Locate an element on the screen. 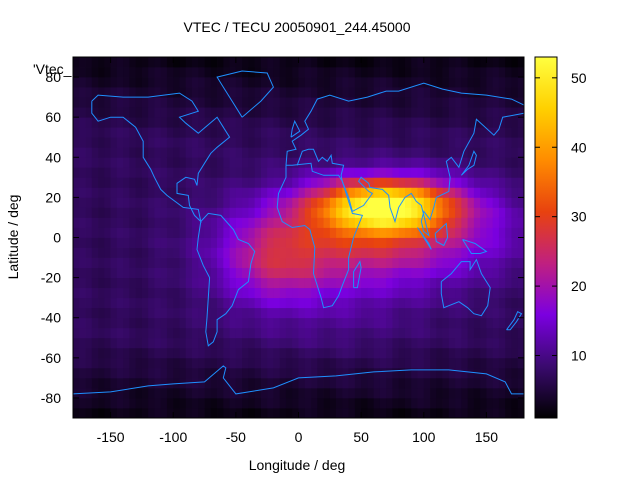 The image size is (640, 480). x-tick-label: 50 is located at coordinates (361, 437).